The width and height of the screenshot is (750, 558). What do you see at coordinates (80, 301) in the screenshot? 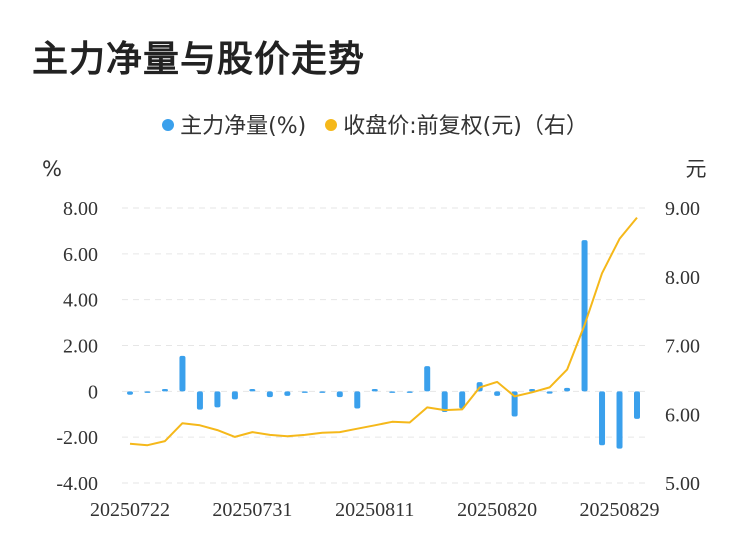
I see `left-tick-label: 4.00` at bounding box center [80, 301].